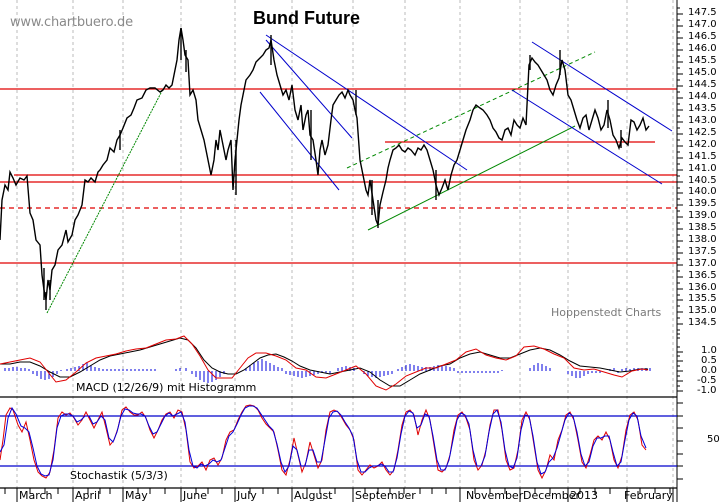 The width and height of the screenshot is (723, 502). Describe the element at coordinates (702, 168) in the screenshot. I see `price-tick: 141.0` at that location.